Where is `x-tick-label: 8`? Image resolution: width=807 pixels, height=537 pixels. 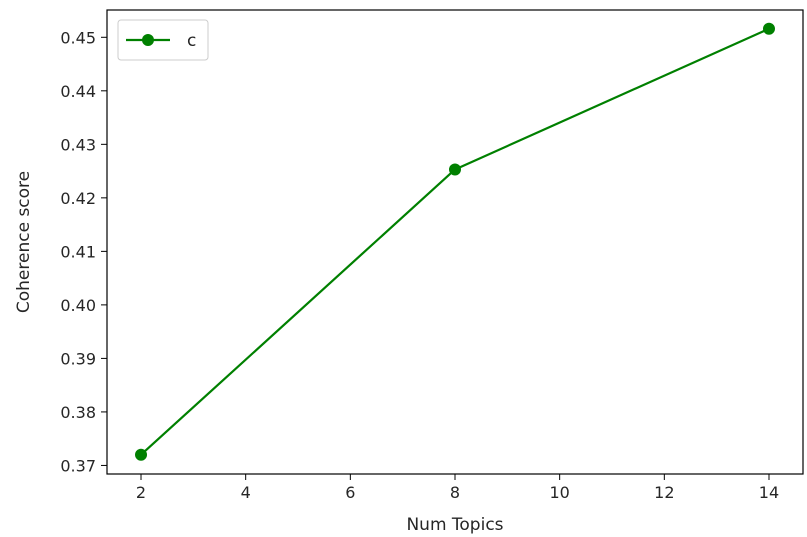
x-tick-label: 8 is located at coordinates (455, 492).